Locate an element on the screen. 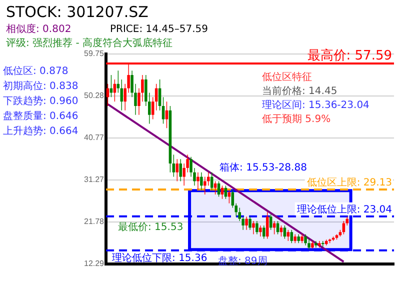  y-tick-label: 50.28 is located at coordinates (94, 95).